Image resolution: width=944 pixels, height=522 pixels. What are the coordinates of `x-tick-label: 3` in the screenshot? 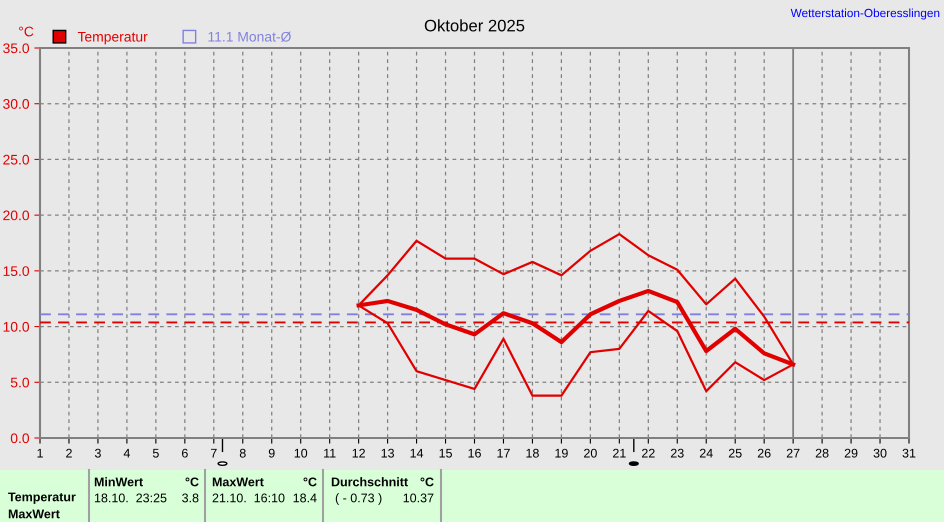 It's located at (97, 453).